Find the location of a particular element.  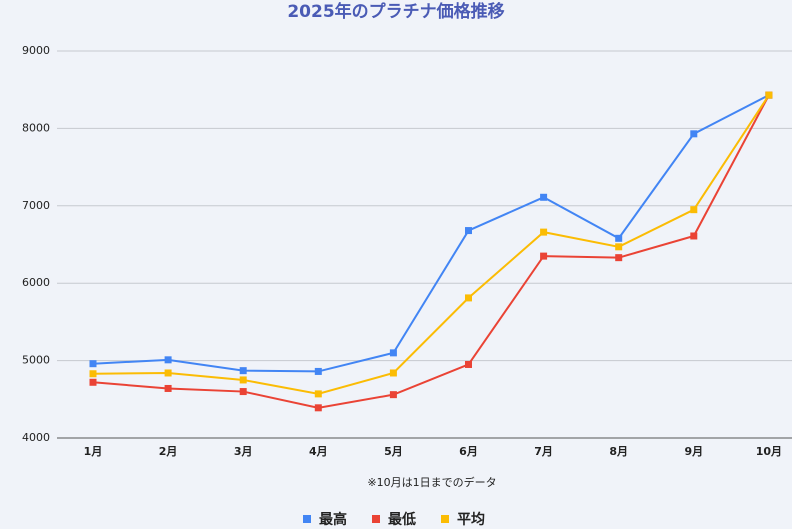

x-tick-label: 5月 is located at coordinates (393, 451).